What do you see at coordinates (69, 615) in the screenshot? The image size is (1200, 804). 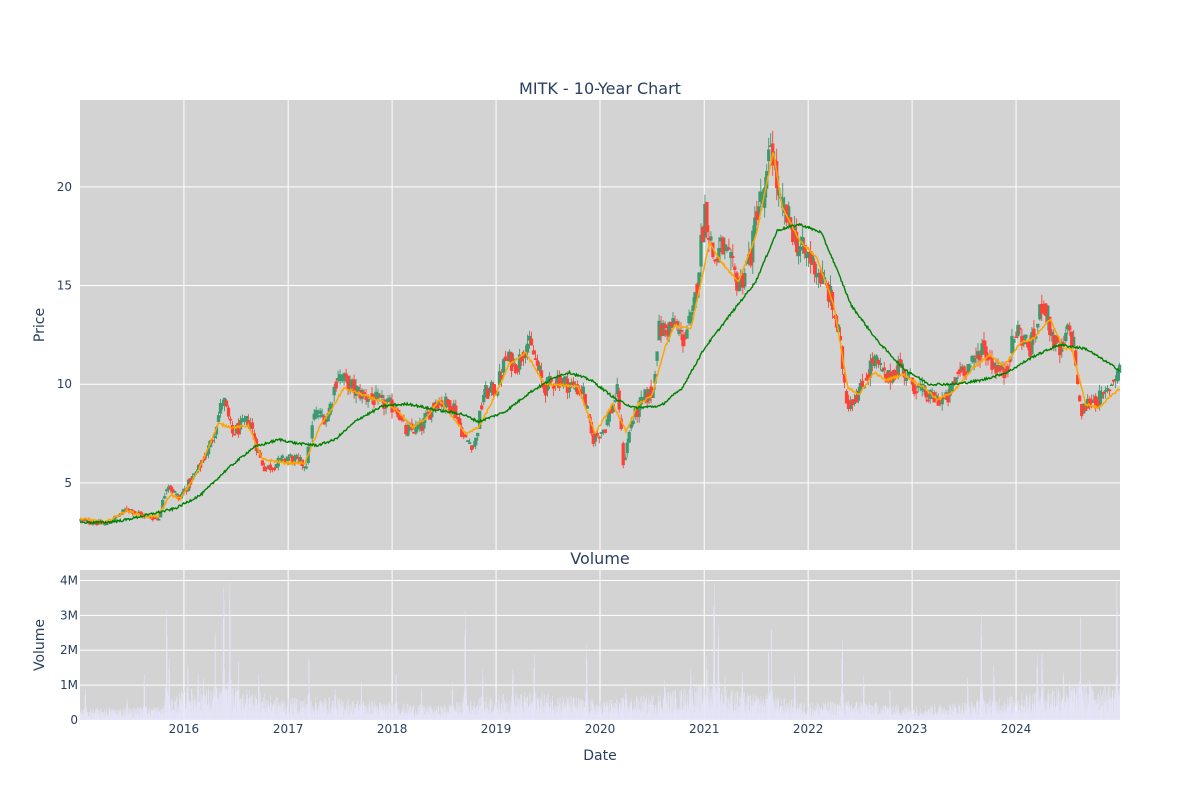 I see `volume-y-tick-label: 3M` at bounding box center [69, 615].